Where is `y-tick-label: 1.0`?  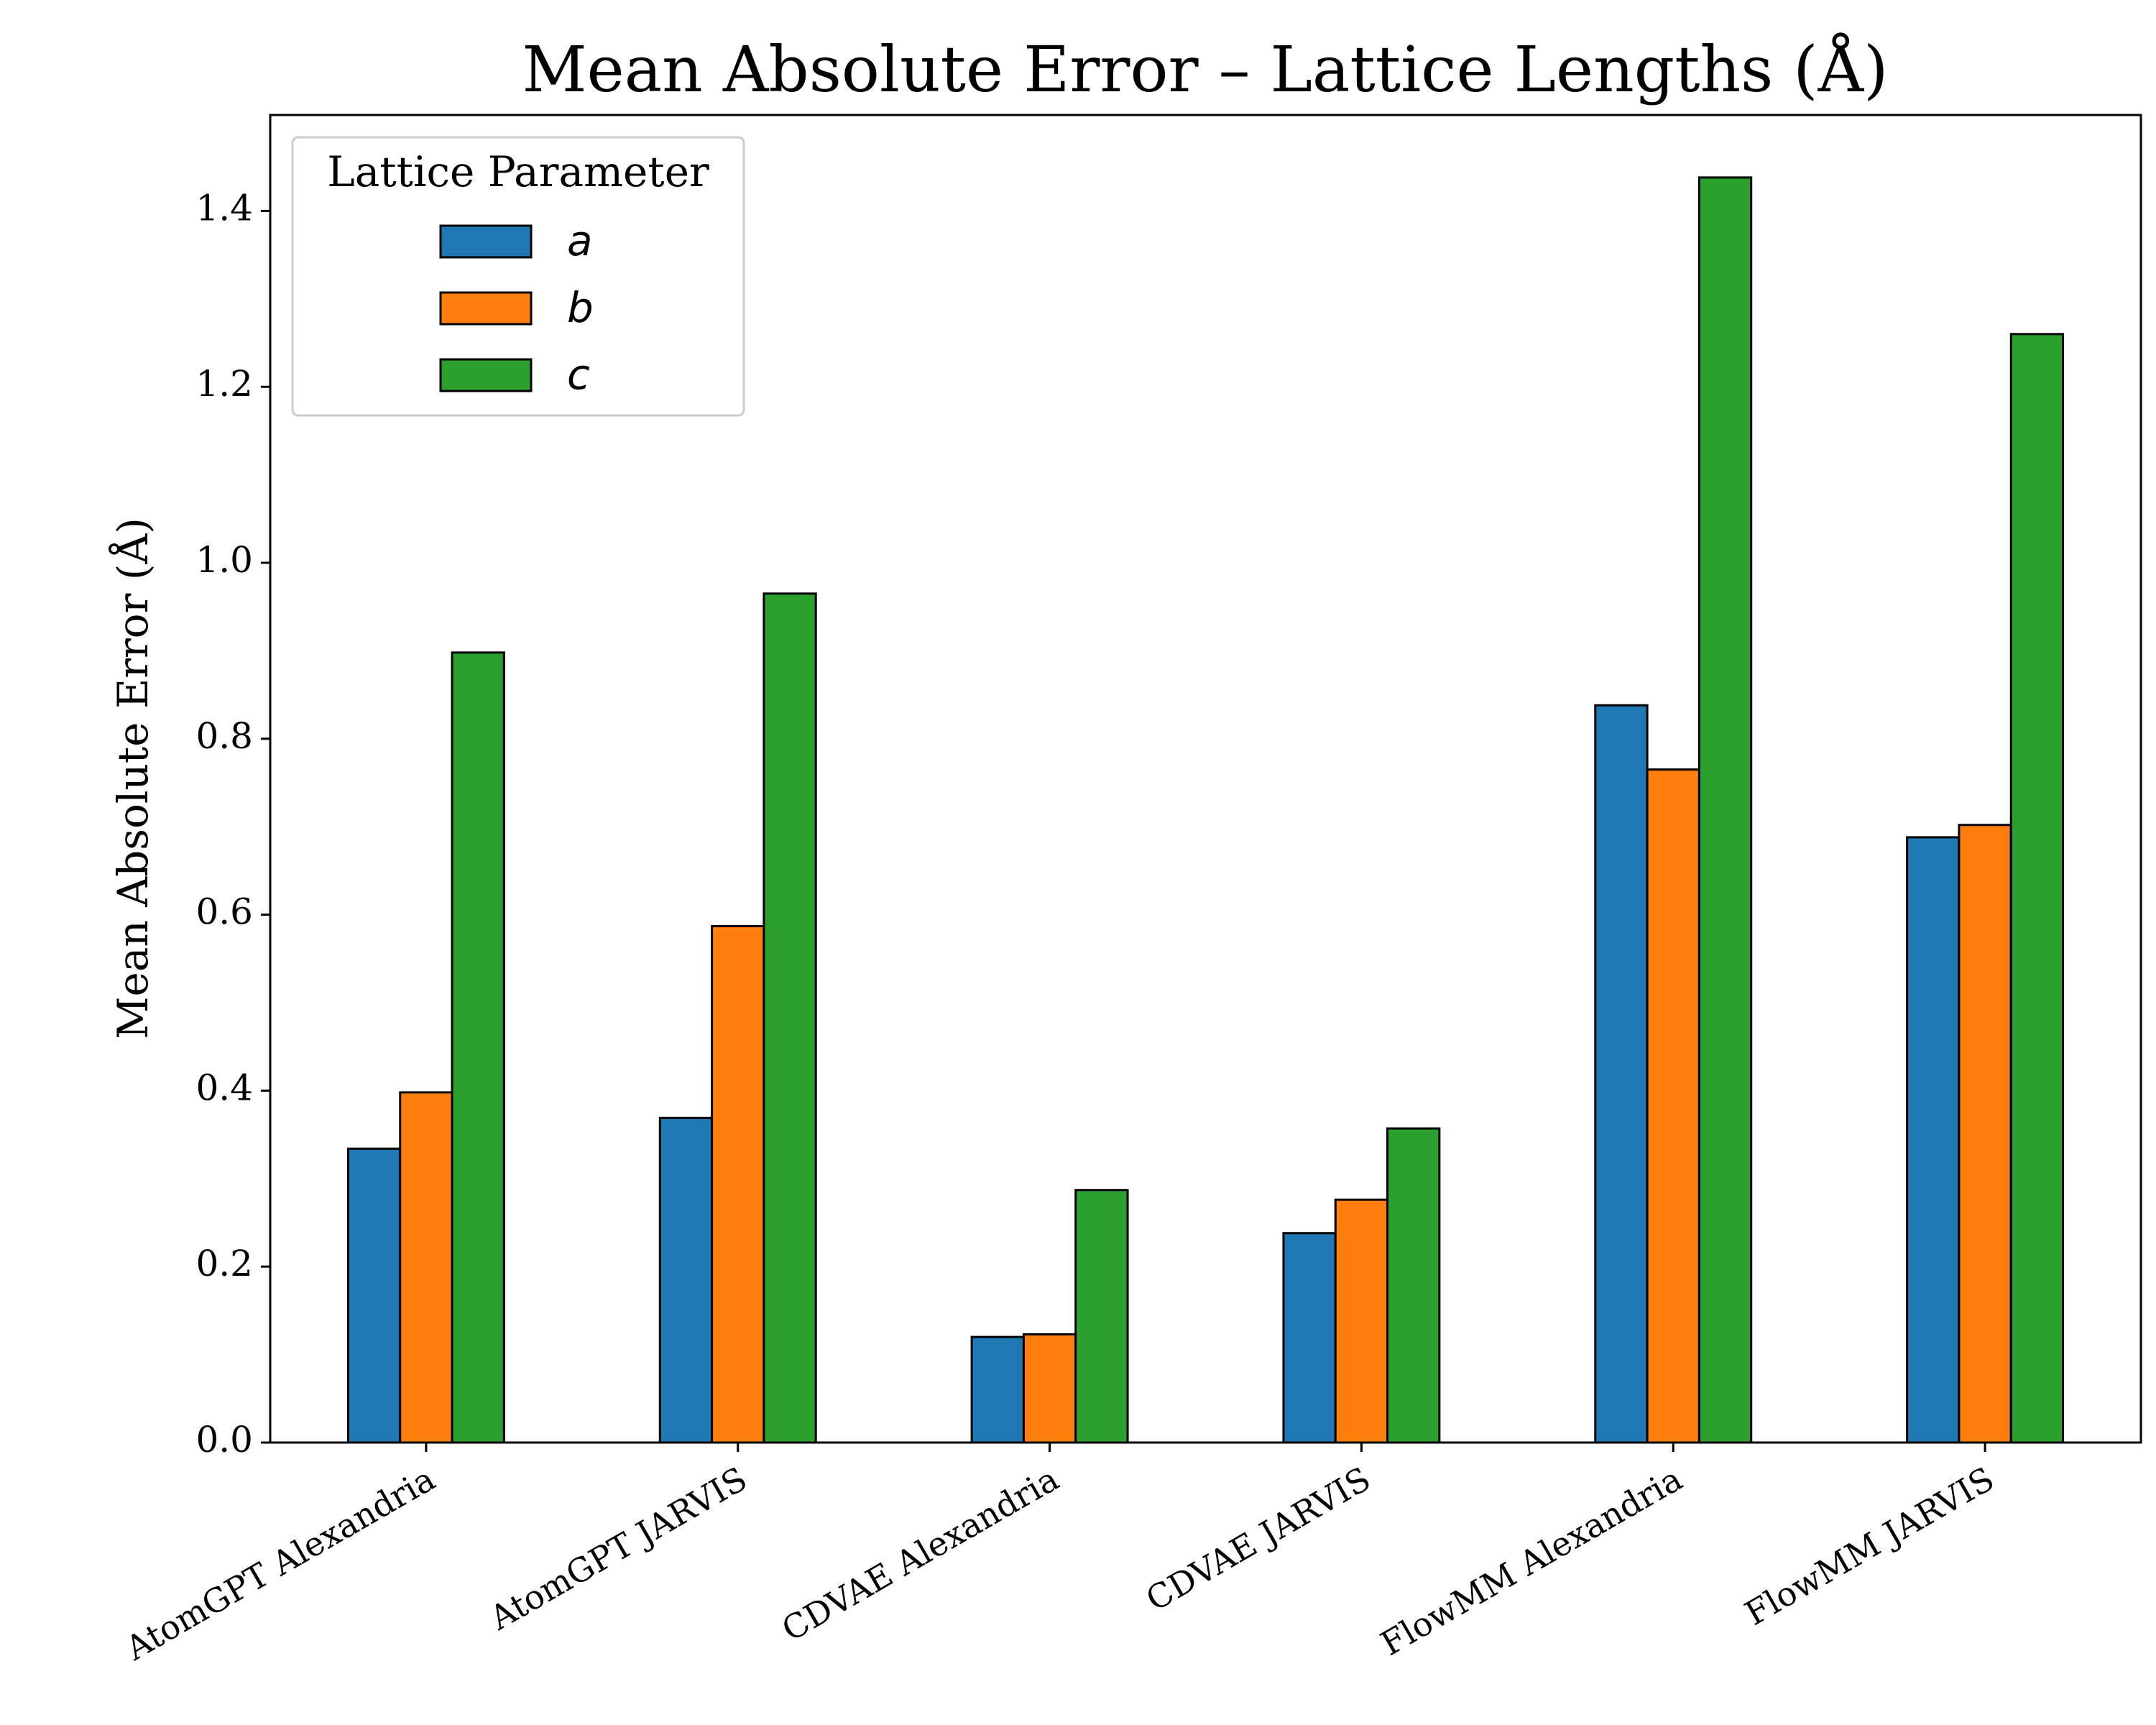 y-tick-label: 1.0 is located at coordinates (224, 560).